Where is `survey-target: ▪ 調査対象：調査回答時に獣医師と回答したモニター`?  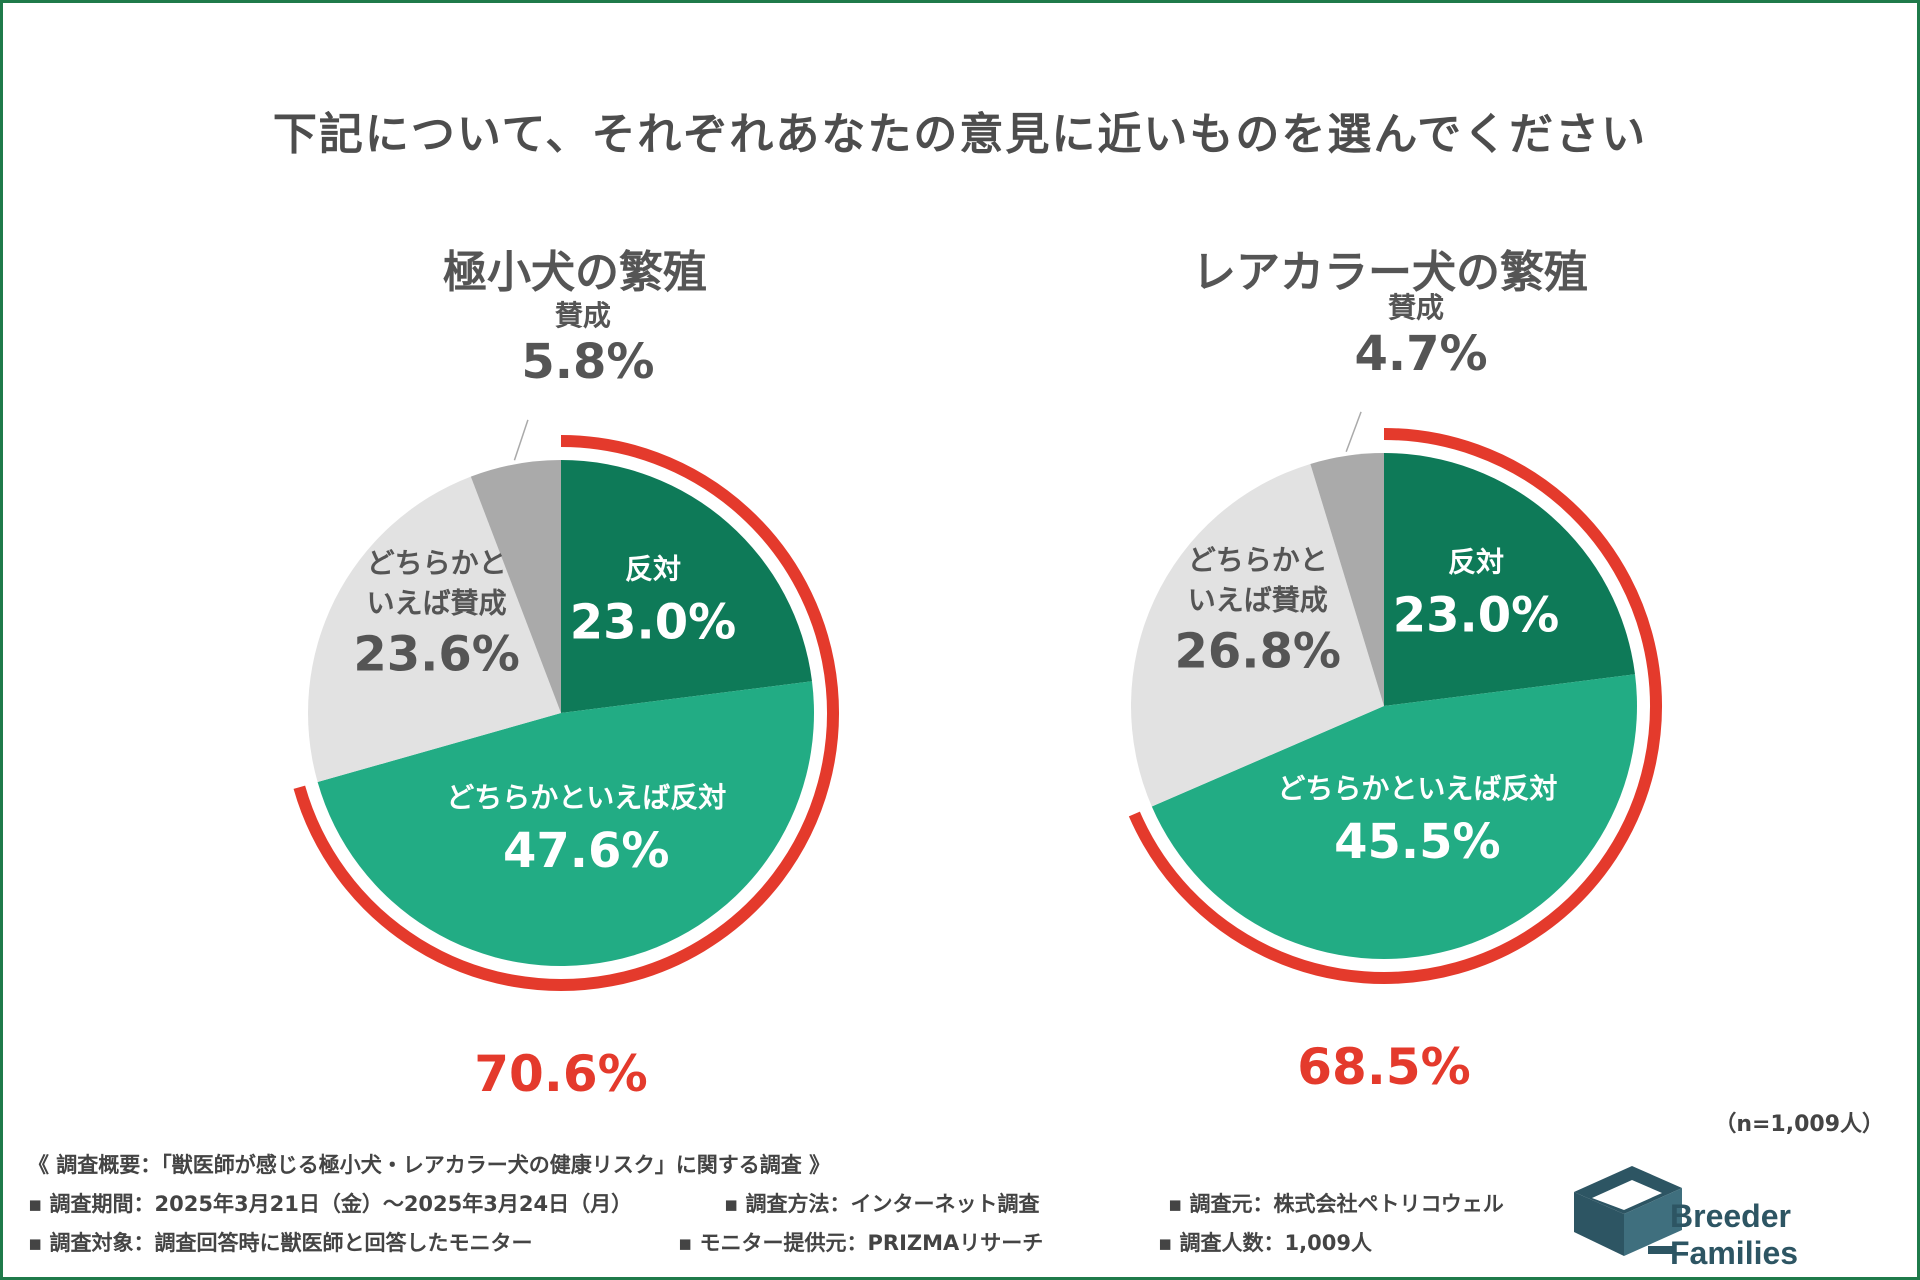 survey-target: ▪ 調査対象：調査回答時に獣医師と回答したモニター is located at coordinates (280, 1243).